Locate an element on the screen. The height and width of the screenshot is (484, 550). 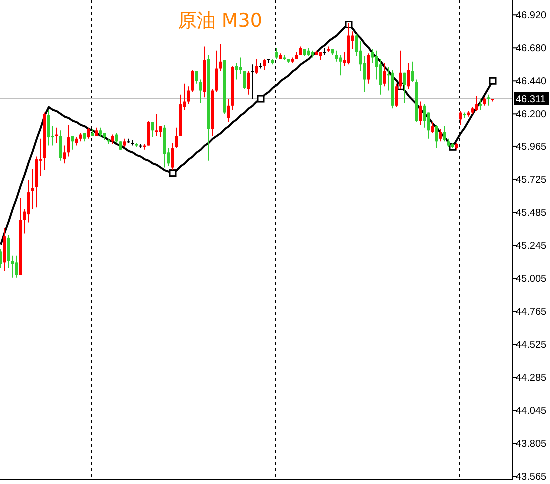
y-tick-label: 46.680 is located at coordinates (532, 49).